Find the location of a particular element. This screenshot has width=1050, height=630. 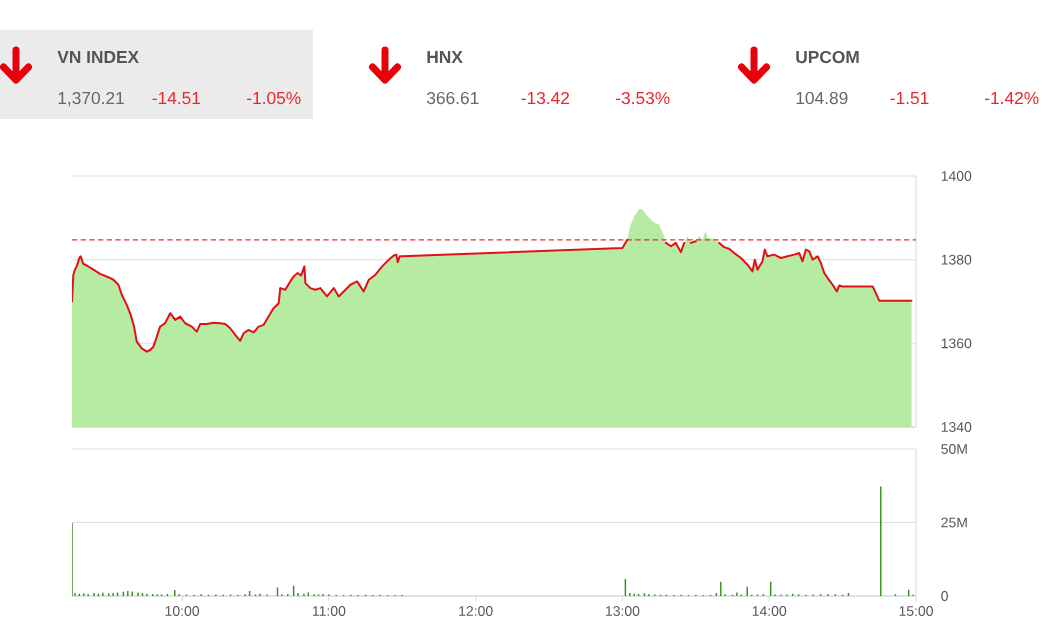

text: -1.05% is located at coordinates (274, 98).